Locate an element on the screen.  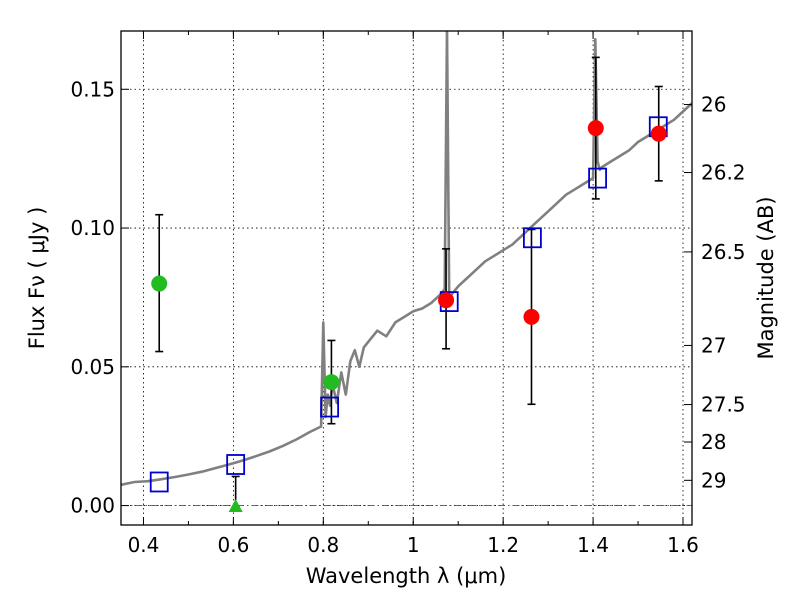
y-right-tick-label: 27.5 is located at coordinates (723, 405).